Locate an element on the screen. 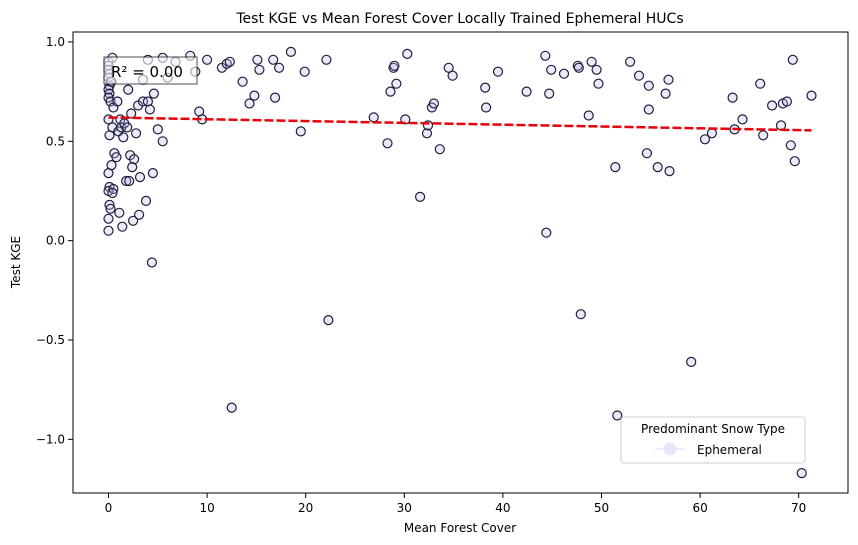 The height and width of the screenshot is (545, 858). legend: Predominant Snow Type Ephemeral is located at coordinates (713, 440).